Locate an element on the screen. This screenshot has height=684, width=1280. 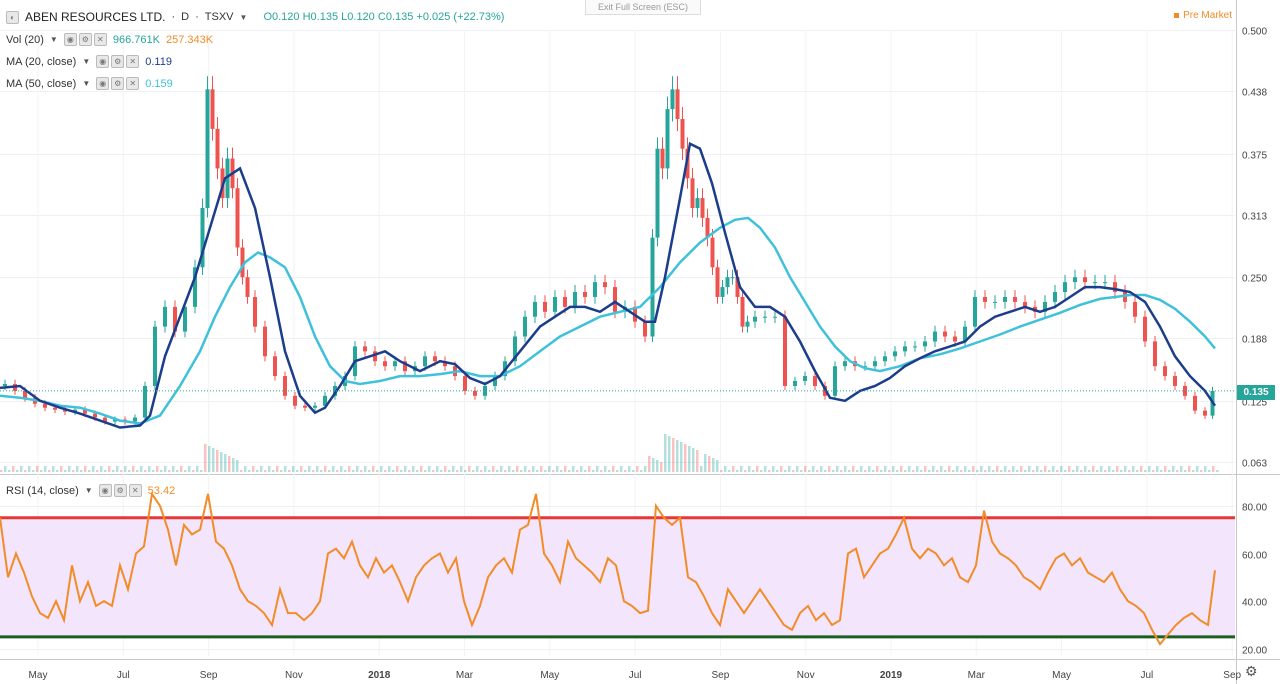
rsi-axis: 80.00 60.00 40.00 20.00 is located at coordinates (1254, 580).